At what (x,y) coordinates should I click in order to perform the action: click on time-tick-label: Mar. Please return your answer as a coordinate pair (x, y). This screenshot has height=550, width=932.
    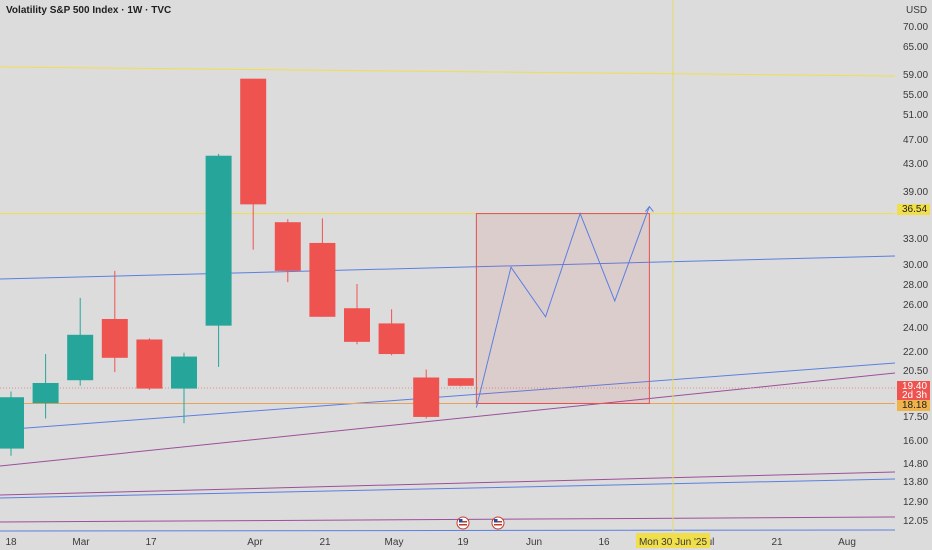
    Looking at the image, I should click on (81, 542).